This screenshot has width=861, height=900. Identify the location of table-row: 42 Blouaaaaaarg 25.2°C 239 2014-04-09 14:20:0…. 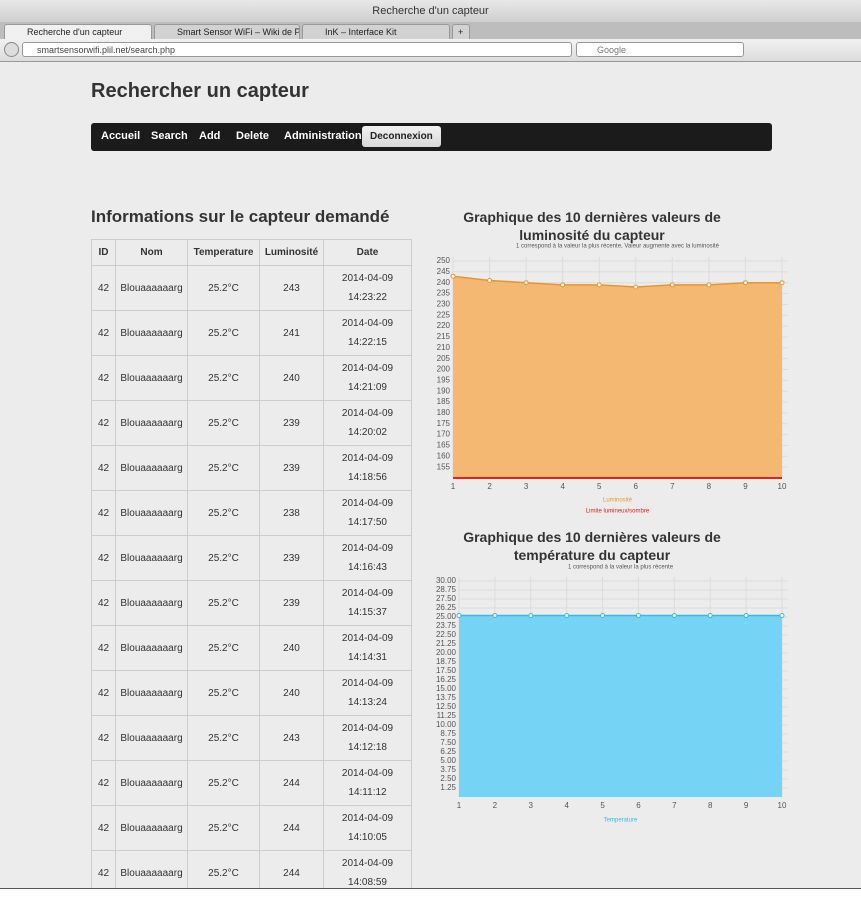
(251, 423).